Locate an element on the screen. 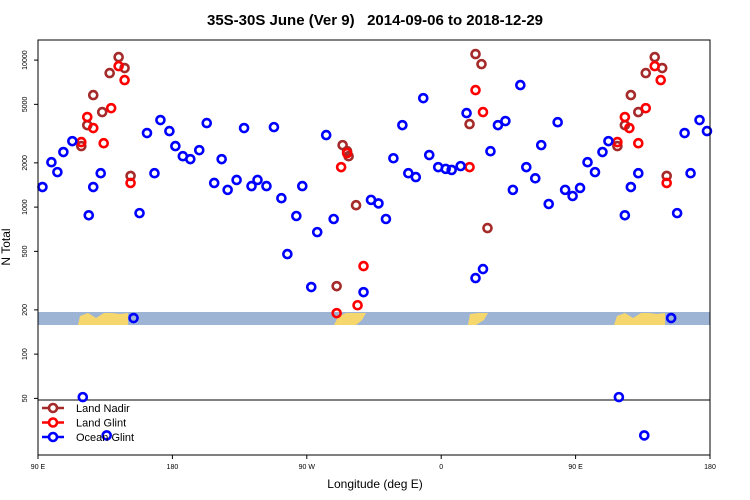 The width and height of the screenshot is (750, 500). map-strip is located at coordinates (374, 318).